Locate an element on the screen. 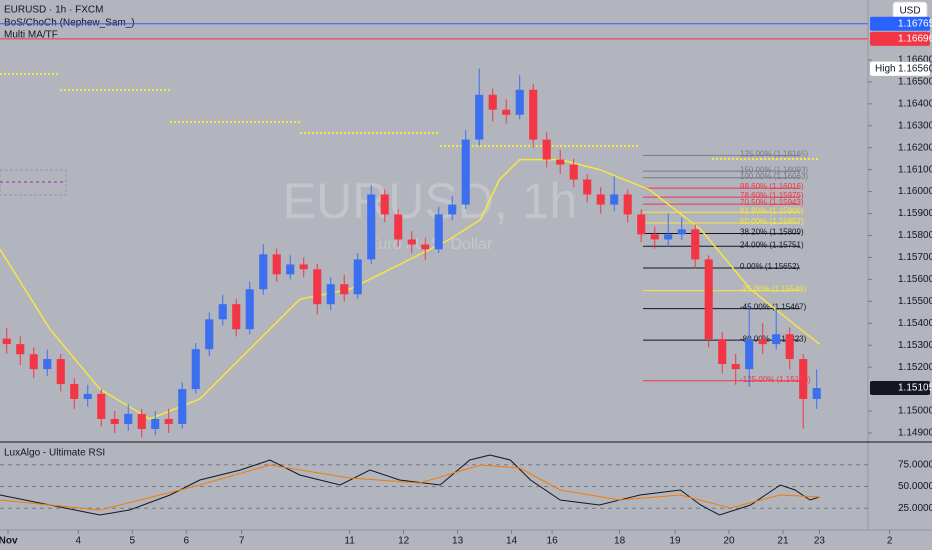  price-tag-label: 1.15105 is located at coordinates (915, 388).